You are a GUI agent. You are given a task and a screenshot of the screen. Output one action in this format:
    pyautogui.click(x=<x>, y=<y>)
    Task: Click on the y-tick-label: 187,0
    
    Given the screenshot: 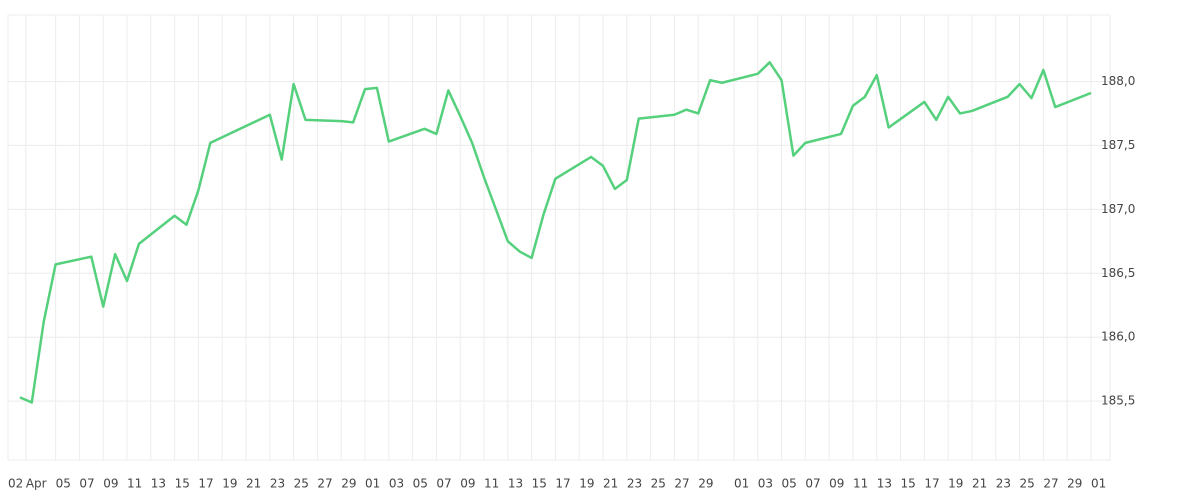 What is the action you would take?
    pyautogui.click(x=1118, y=209)
    